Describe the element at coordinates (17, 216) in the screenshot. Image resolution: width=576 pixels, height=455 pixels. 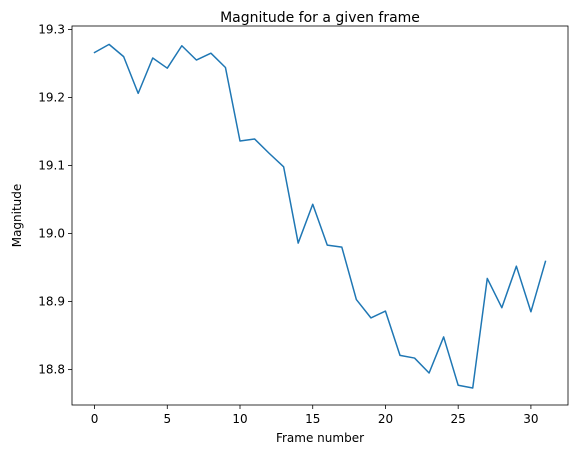
I see `y-axis-label: Magnitude` at that location.